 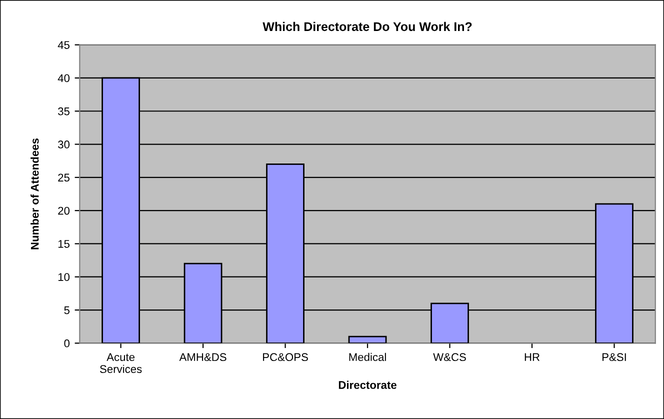 What do you see at coordinates (67, 310) in the screenshot?
I see `y-tick-label: 5` at bounding box center [67, 310].